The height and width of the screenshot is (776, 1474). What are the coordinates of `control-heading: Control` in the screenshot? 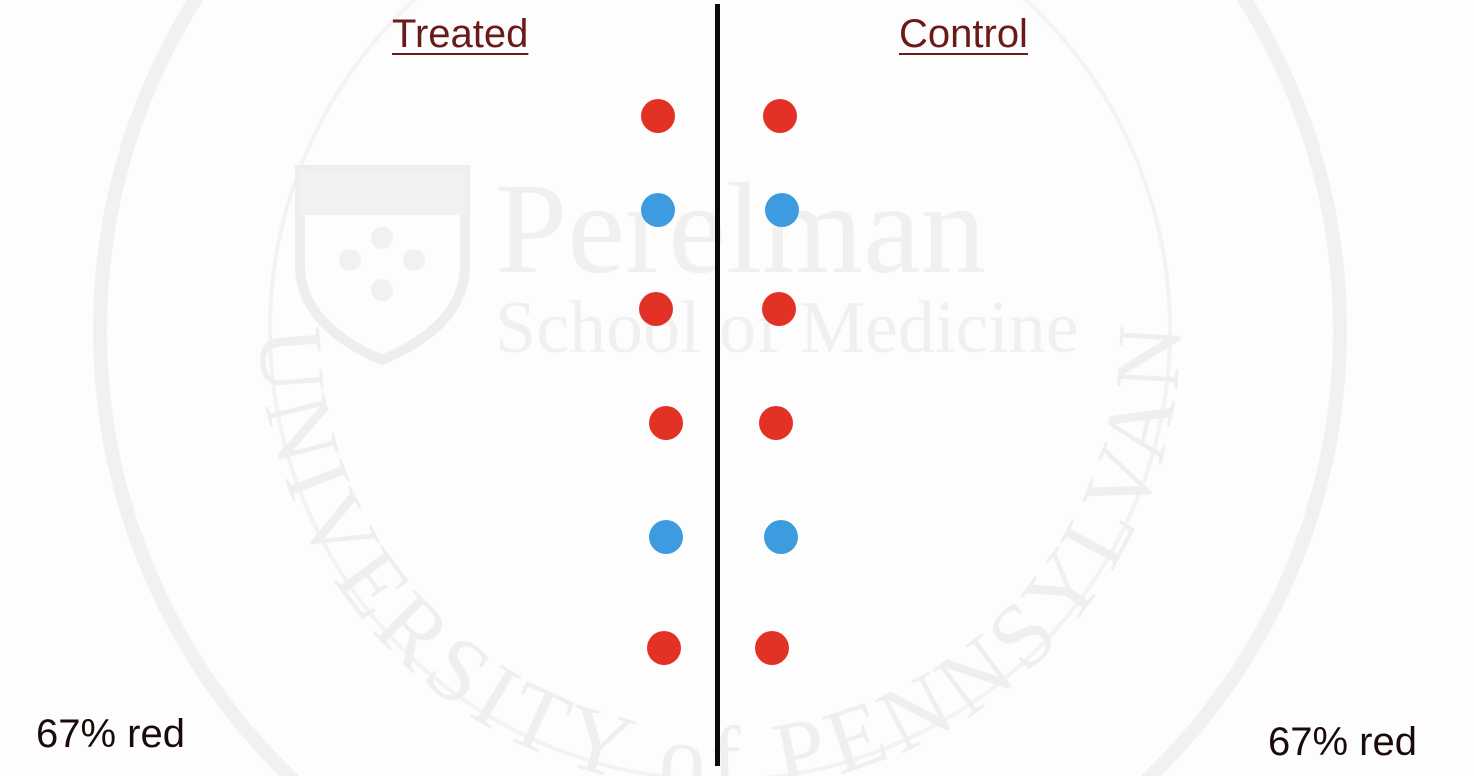 It's located at (963, 34).